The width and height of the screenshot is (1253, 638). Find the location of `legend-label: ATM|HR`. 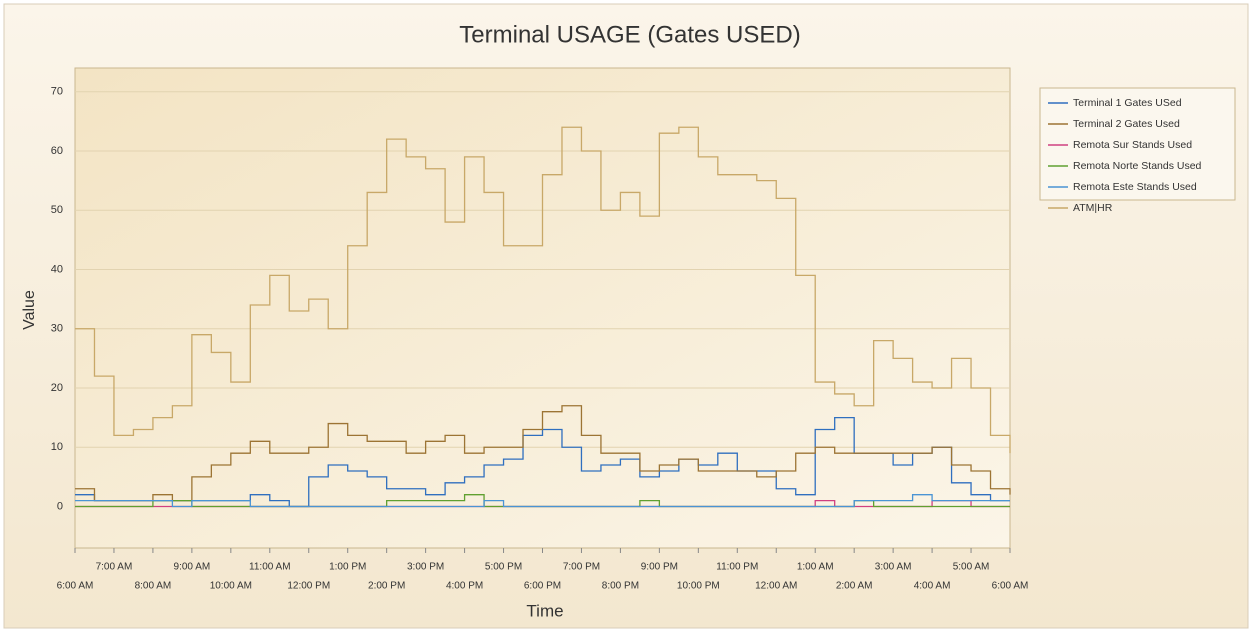

legend-label: ATM|HR is located at coordinates (1093, 208).